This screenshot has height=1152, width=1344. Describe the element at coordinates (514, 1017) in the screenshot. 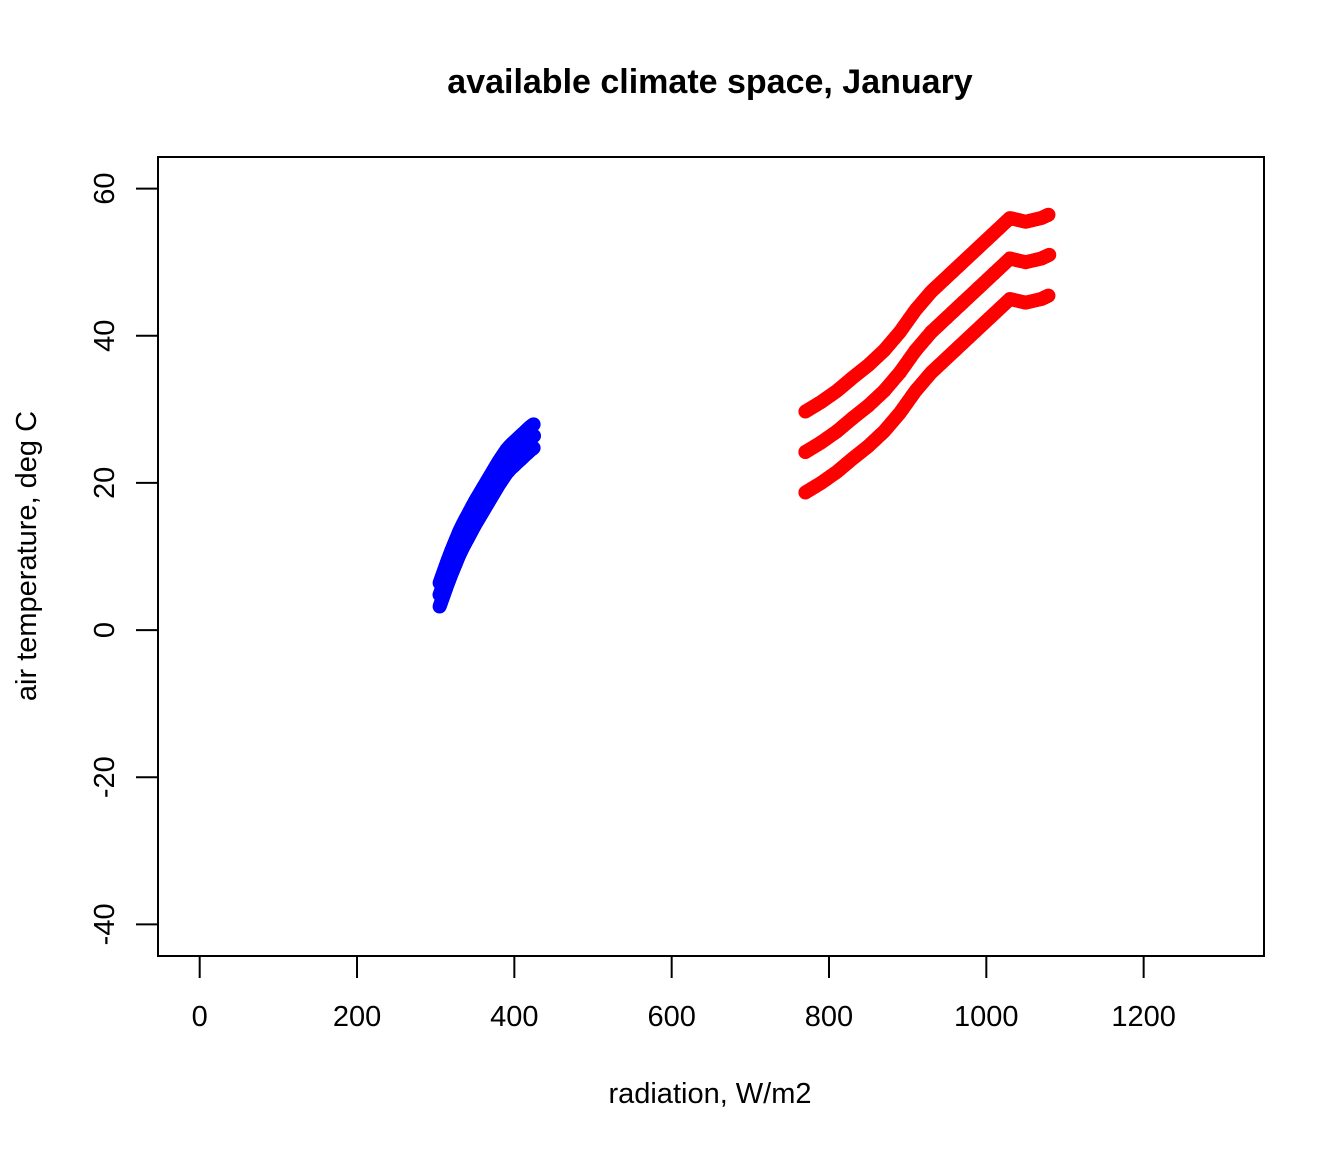

I see `x-tick-label: 400` at that location.